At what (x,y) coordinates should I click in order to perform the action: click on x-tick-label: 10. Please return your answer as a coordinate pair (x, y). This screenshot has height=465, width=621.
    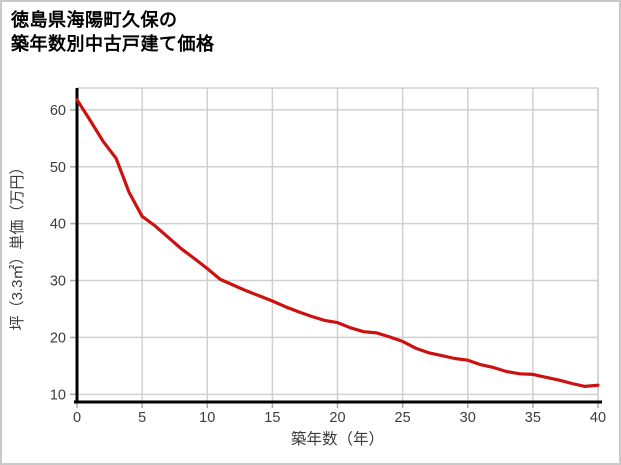
    Looking at the image, I should click on (207, 418).